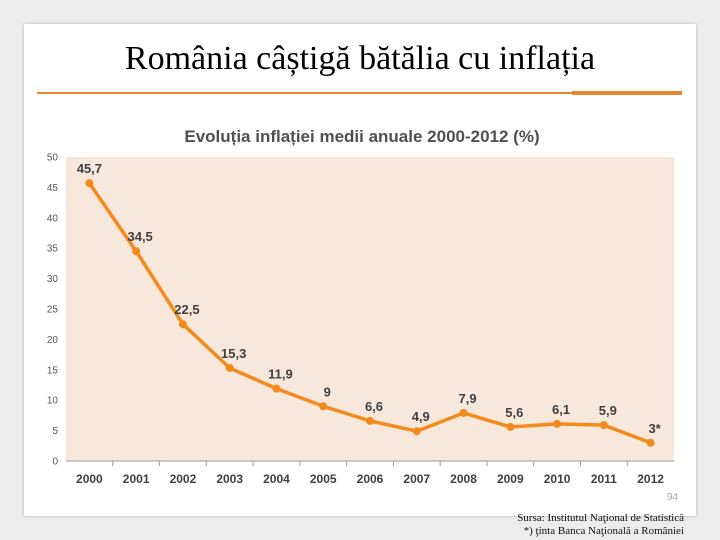 Image resolution: width=720 pixels, height=540 pixels. I want to click on data-label: 15,3, so click(233, 353).